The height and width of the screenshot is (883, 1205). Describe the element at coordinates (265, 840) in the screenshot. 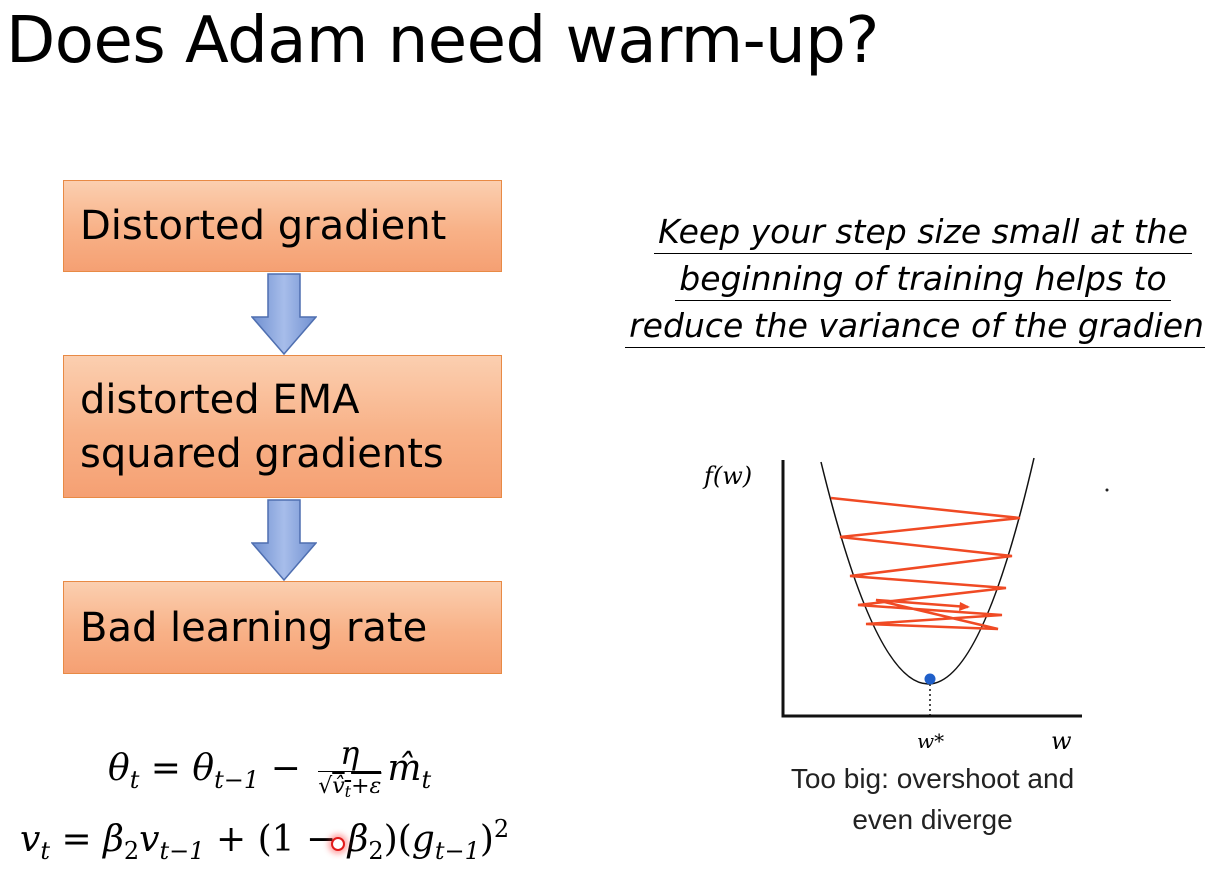

I see `equation-v-update: vt = β2vt−1 + (1 − β2)(gt−1)2` at that location.